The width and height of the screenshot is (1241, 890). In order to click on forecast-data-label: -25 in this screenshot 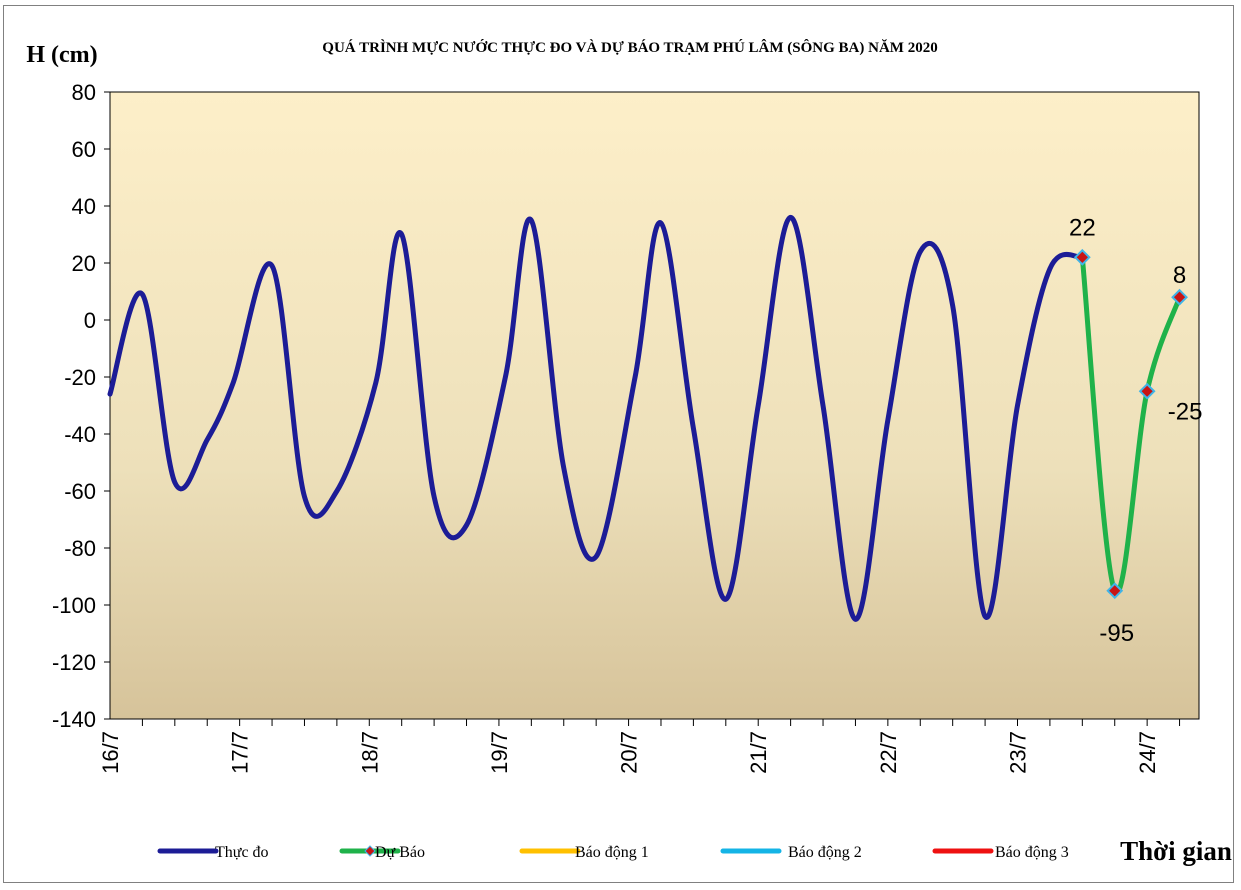, I will do `click(1185, 411)`.